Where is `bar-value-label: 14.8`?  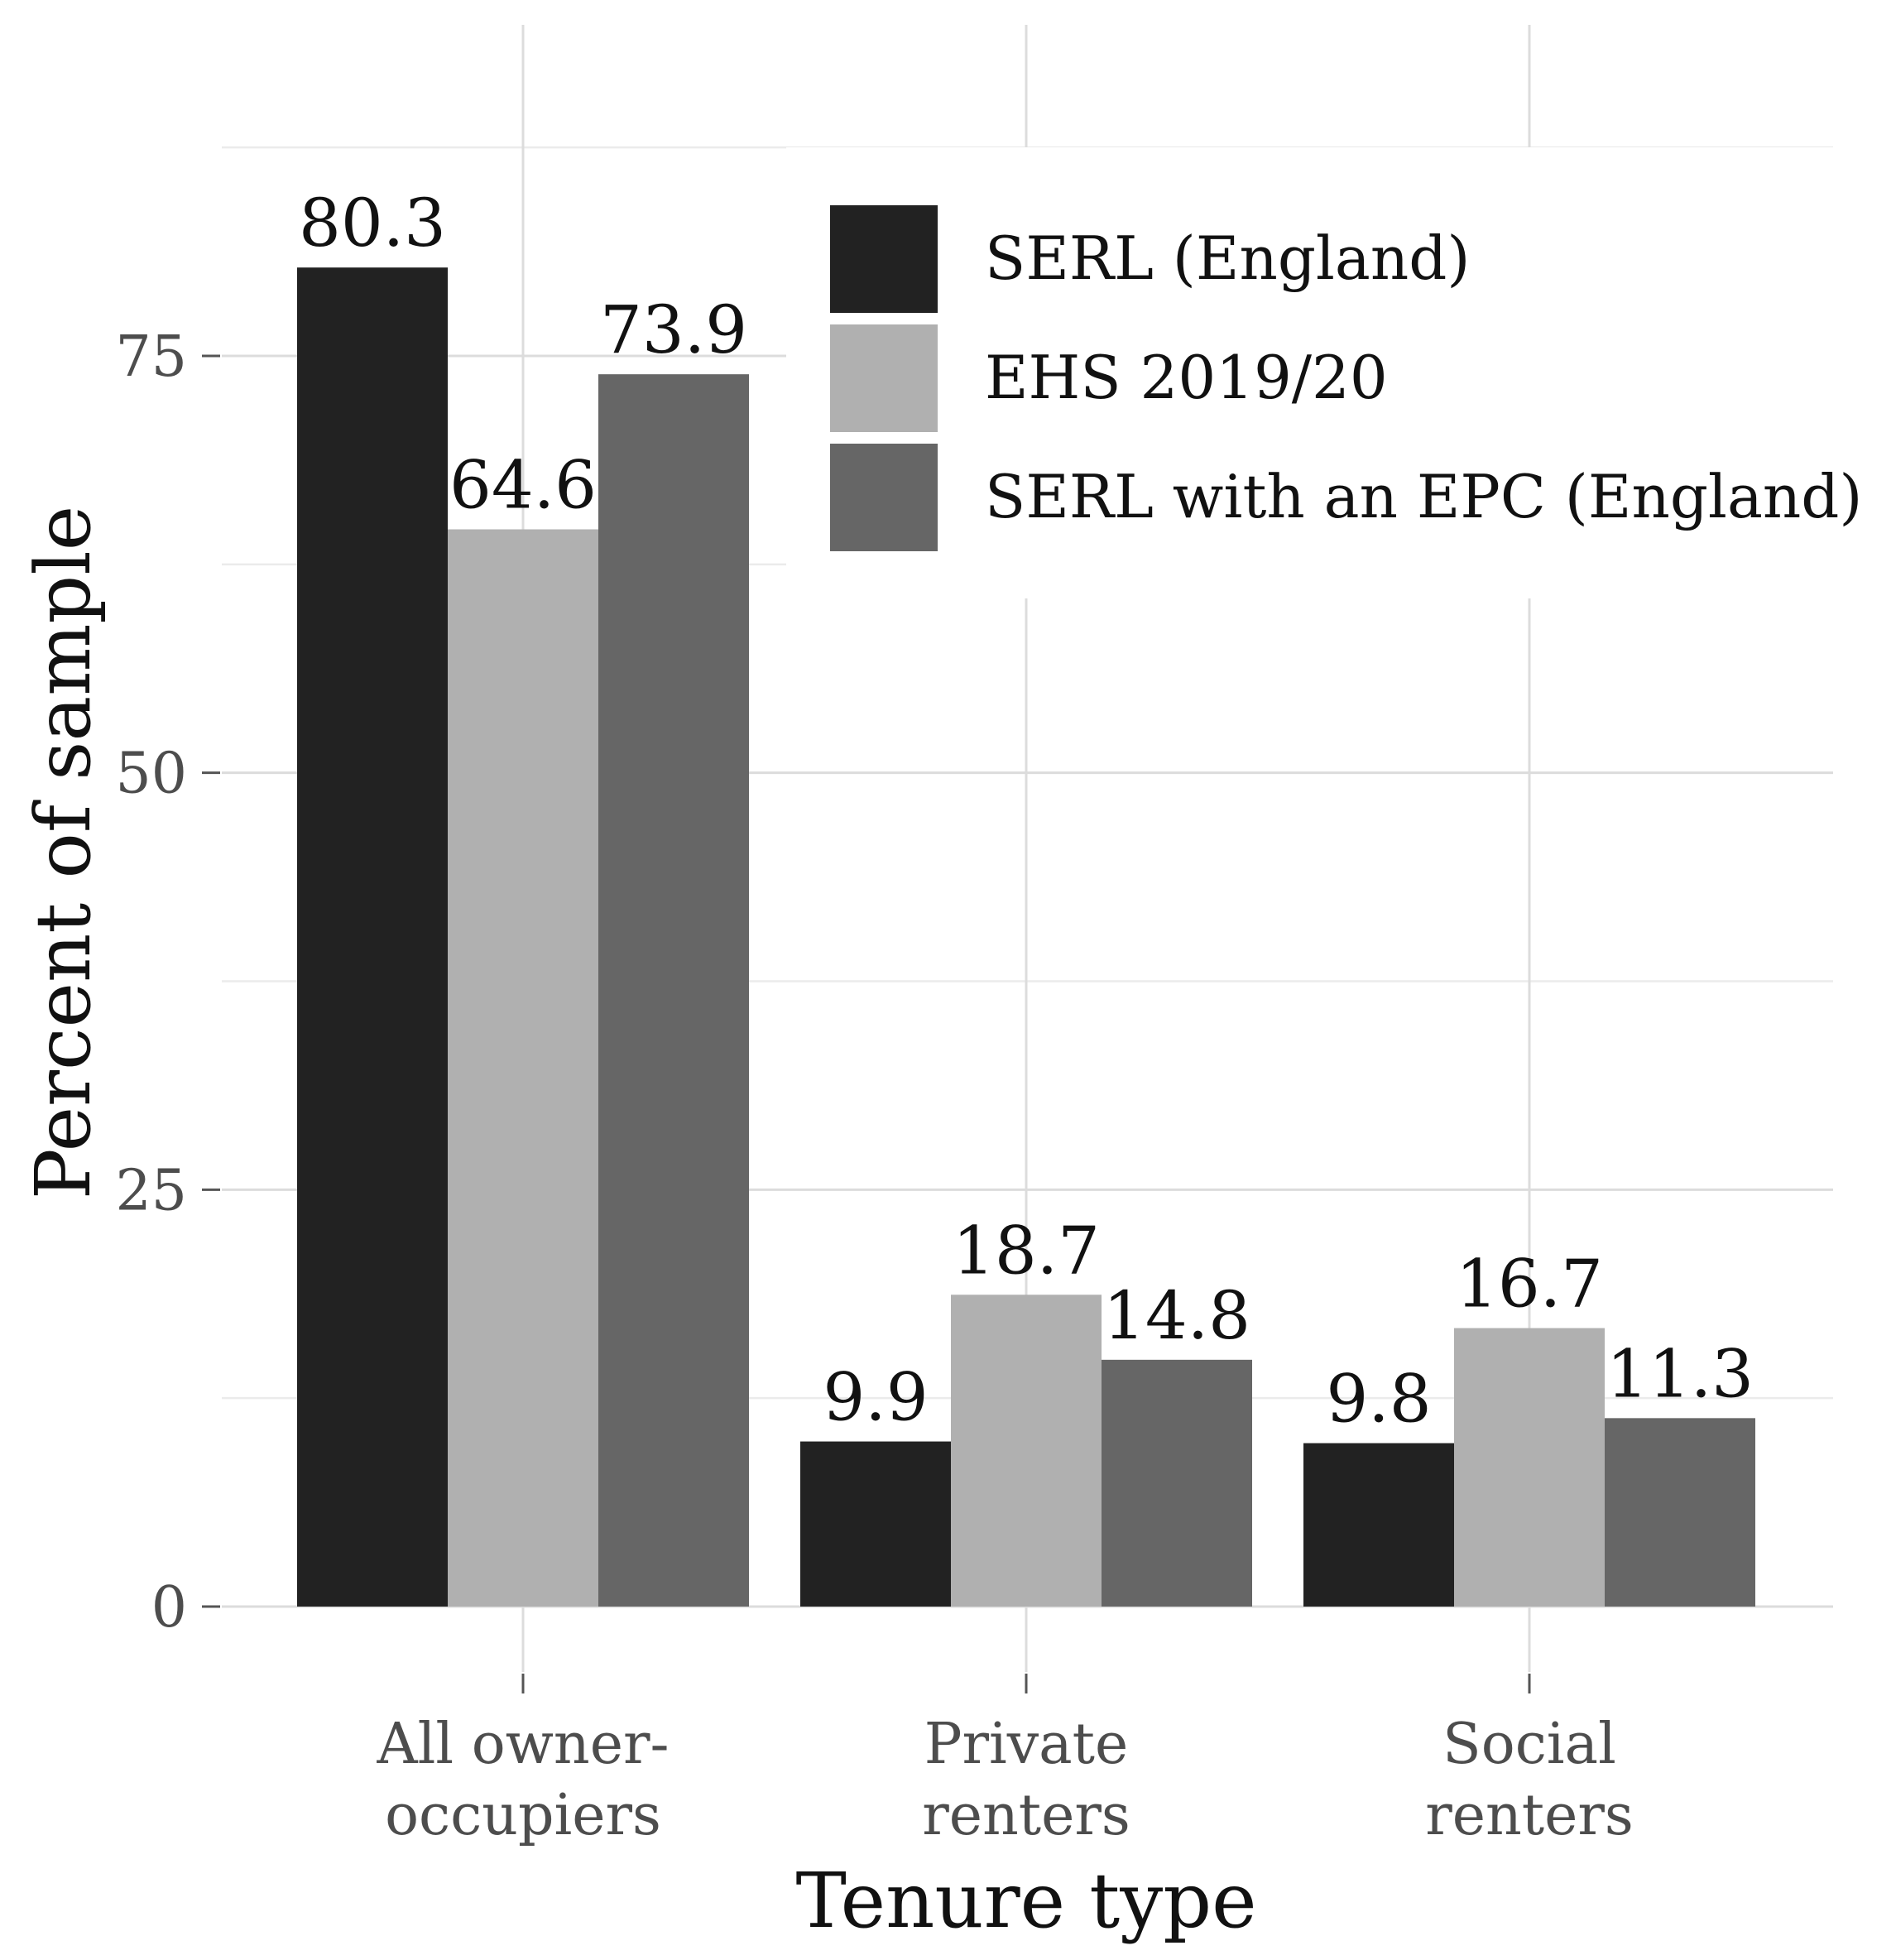 bar-value-label: 14.8 is located at coordinates (1176, 1316).